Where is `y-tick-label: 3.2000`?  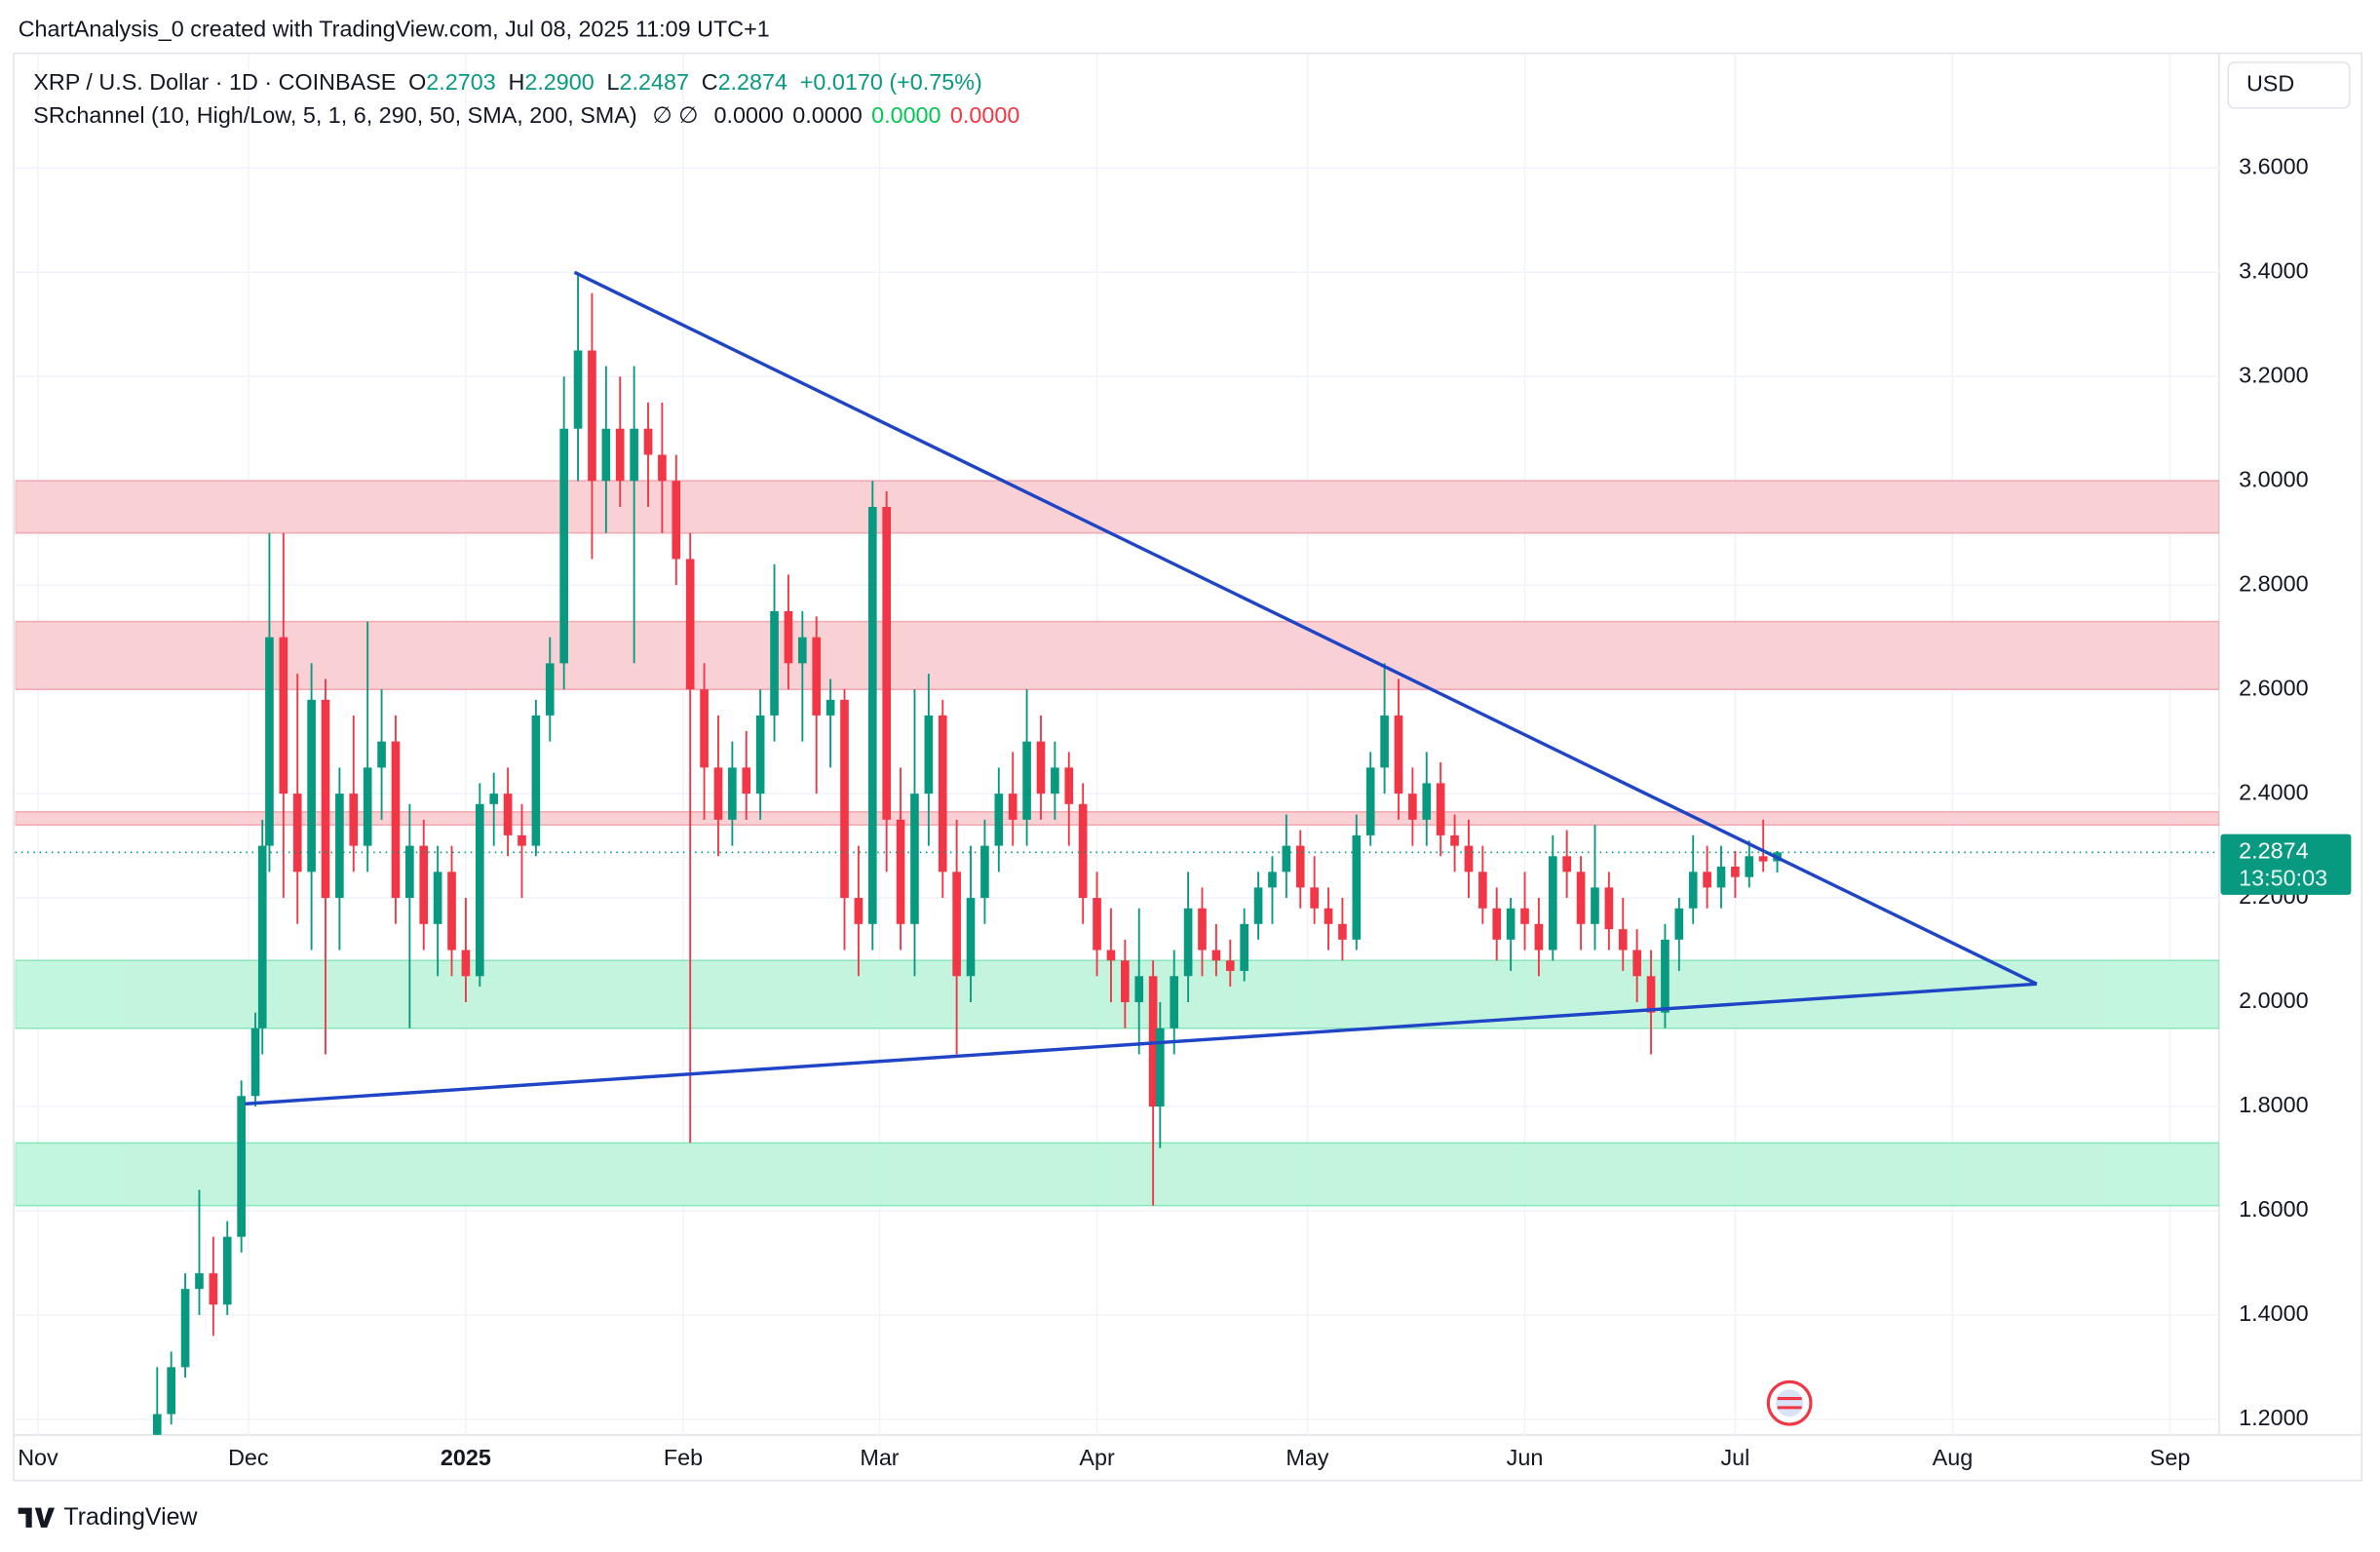
y-tick-label: 3.2000 is located at coordinates (2273, 374).